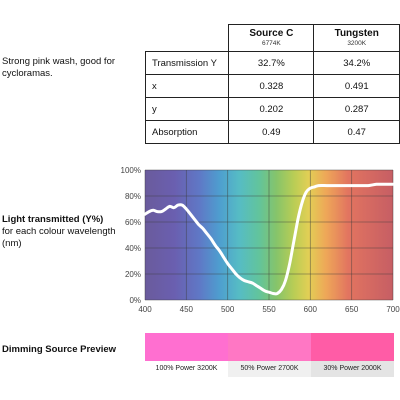 The height and width of the screenshot is (400, 400). What do you see at coordinates (228, 309) in the screenshot?
I see `x-tick-label: 500` at bounding box center [228, 309].